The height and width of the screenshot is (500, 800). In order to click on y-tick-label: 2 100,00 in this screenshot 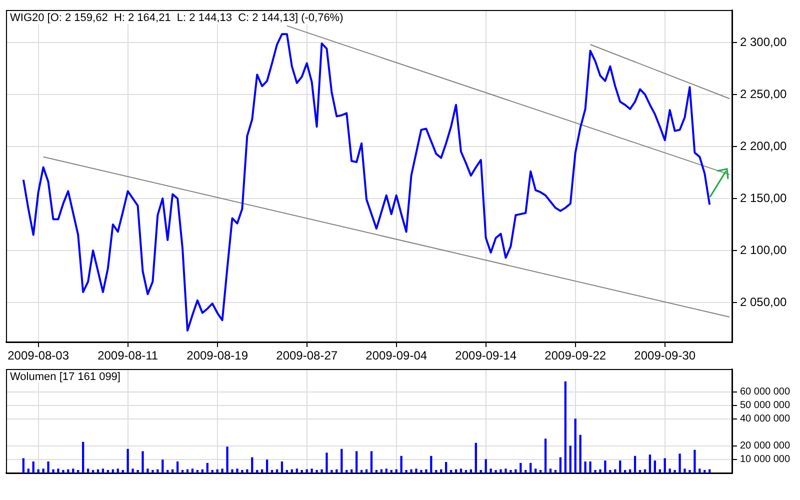, I will do `click(764, 249)`.